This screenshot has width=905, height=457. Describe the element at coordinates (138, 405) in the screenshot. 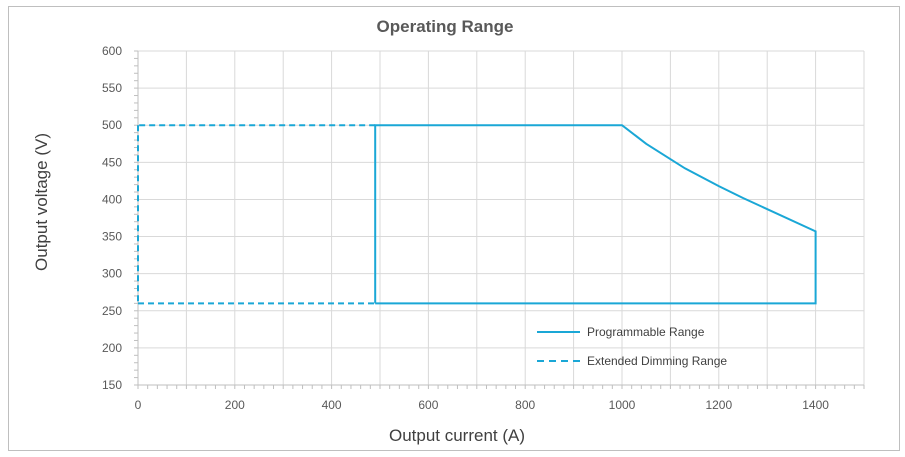

I see `x-tick-label: 0` at that location.